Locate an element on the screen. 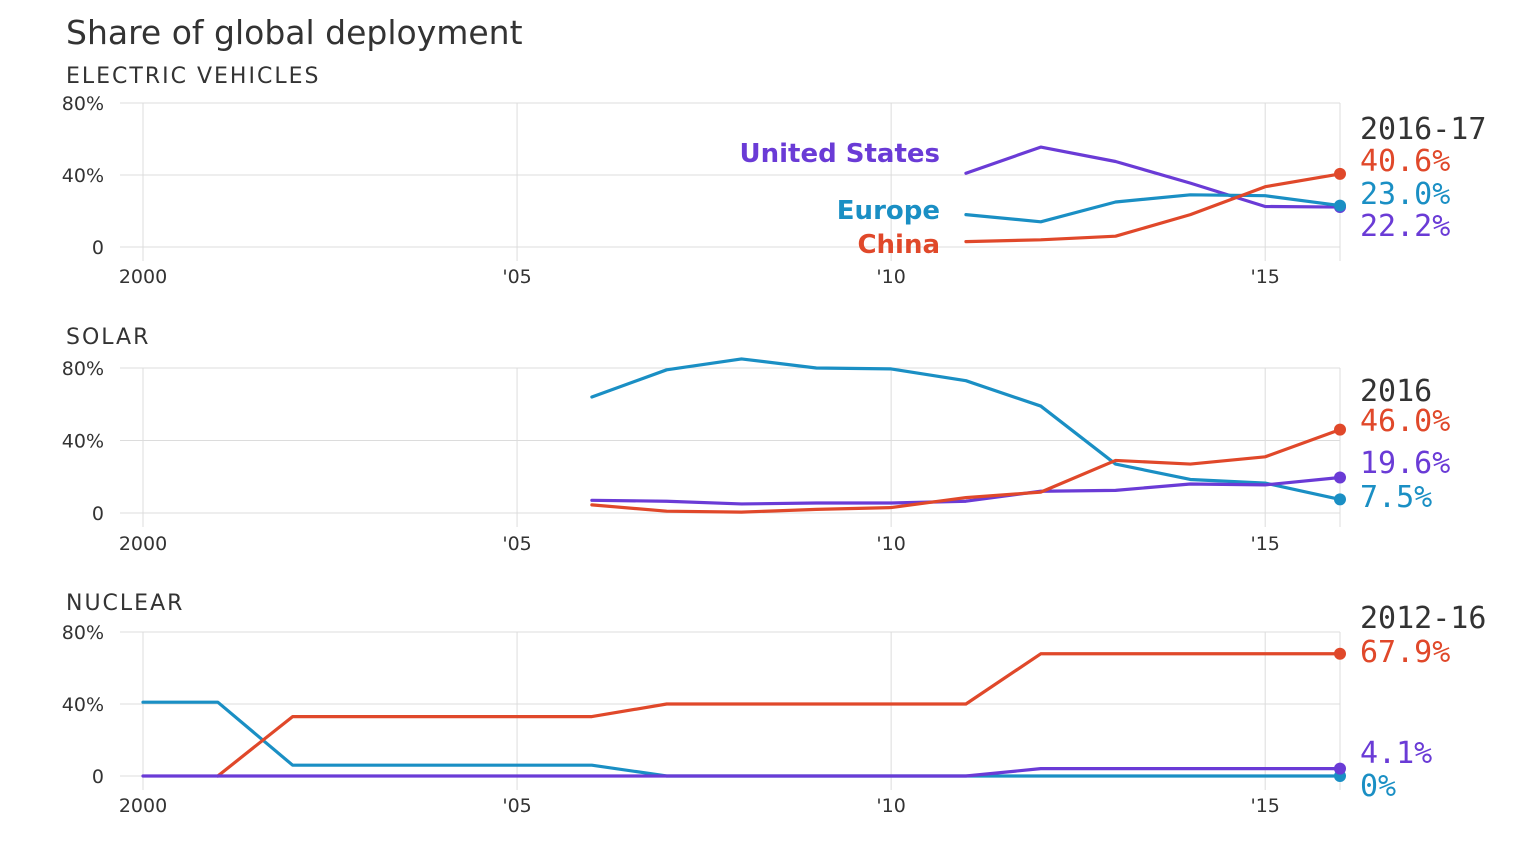 The height and width of the screenshot is (850, 1532). end-value-europe: 7.5% is located at coordinates (1396, 497).